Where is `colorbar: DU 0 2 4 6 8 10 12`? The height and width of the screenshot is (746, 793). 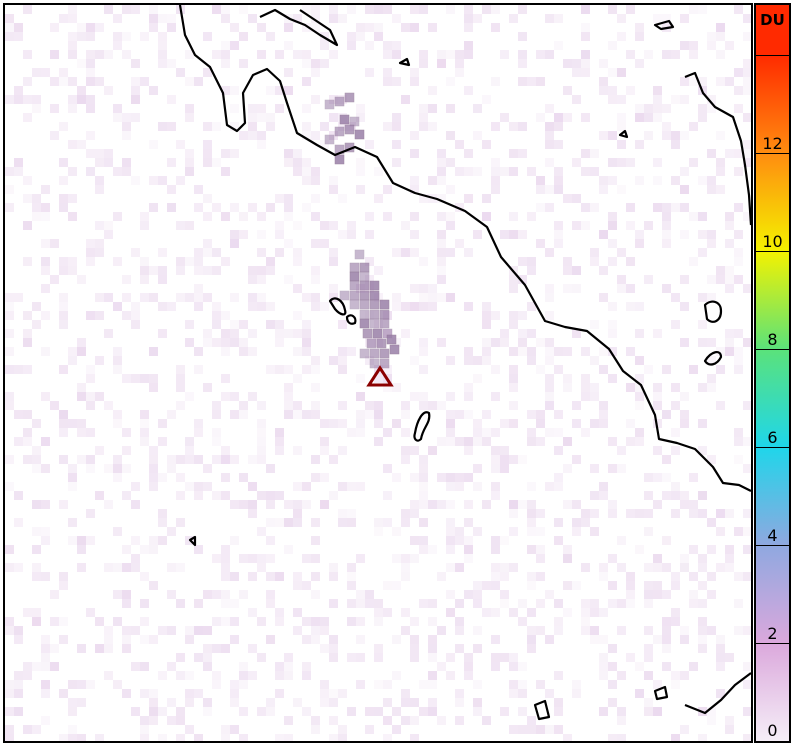 colorbar: DU 0 2 4 6 8 10 12 is located at coordinates (772, 373).